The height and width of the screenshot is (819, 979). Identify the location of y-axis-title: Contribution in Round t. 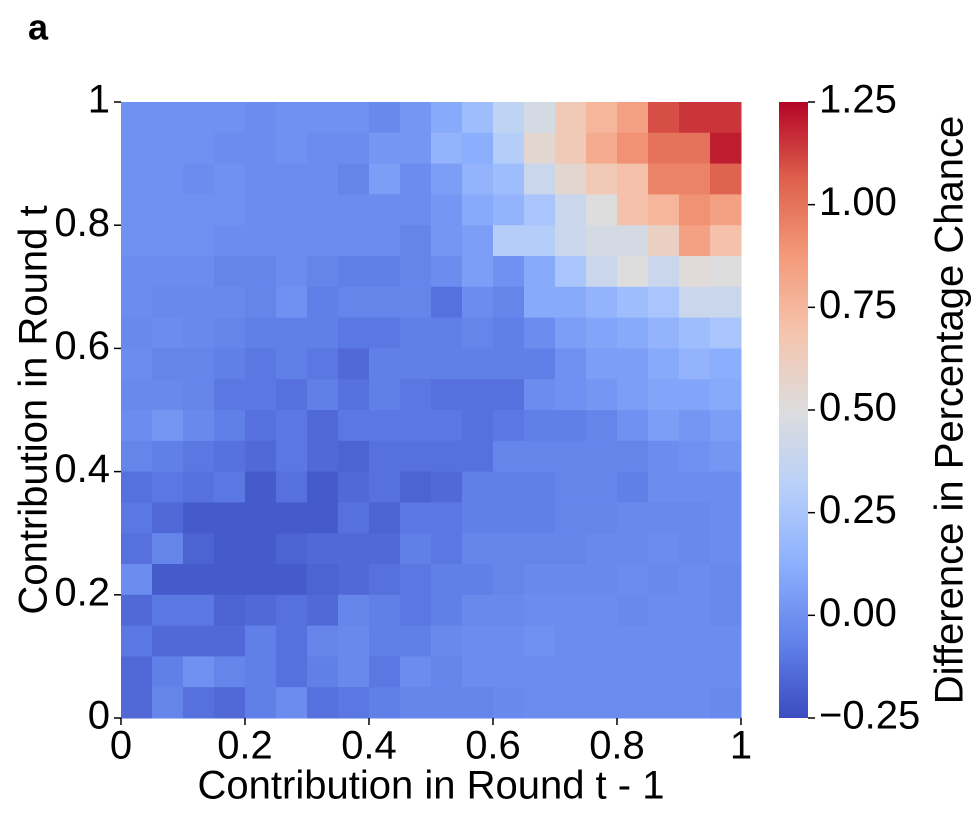
(34, 409).